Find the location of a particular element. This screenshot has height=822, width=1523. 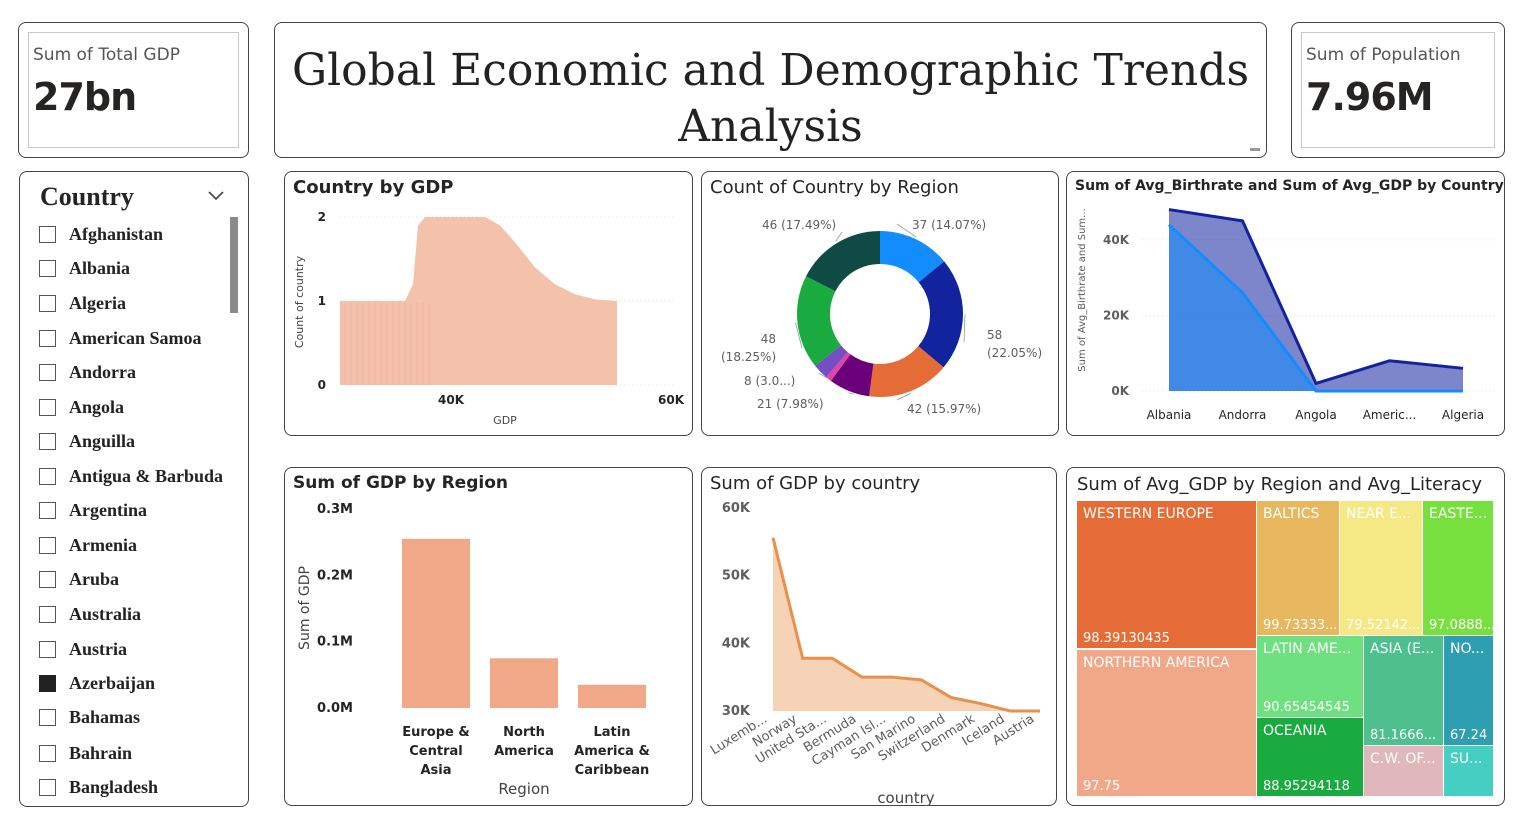

resize-handle is located at coordinates (1255, 149).